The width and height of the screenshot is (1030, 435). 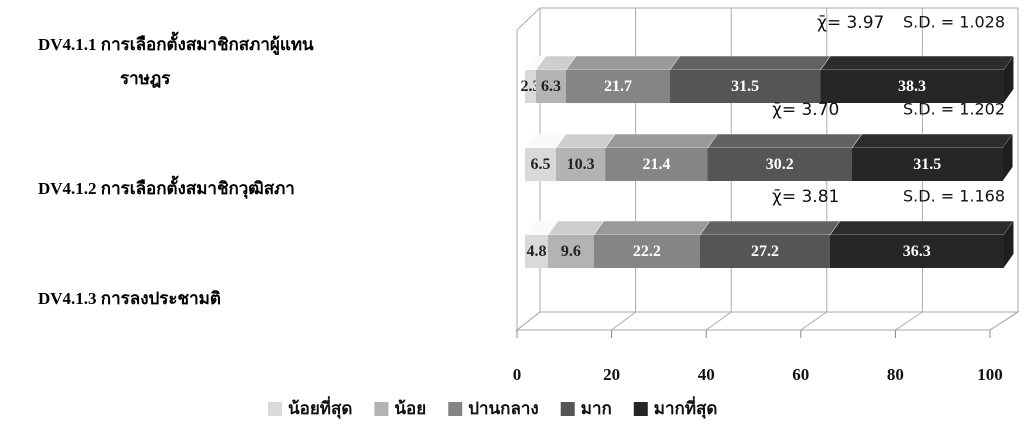 What do you see at coordinates (166, 188) in the screenshot?
I see `category-label: DV4.1.2 การเลือกตั้งสมาชิกวุฒิสภา` at bounding box center [166, 188].